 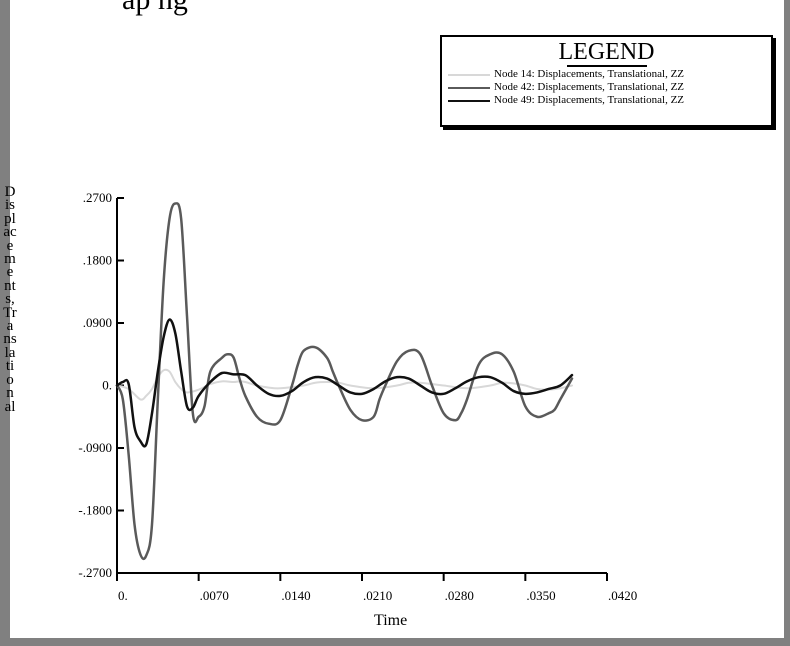 I want to click on y-tick-label: -.2700, so click(x=95, y=572).